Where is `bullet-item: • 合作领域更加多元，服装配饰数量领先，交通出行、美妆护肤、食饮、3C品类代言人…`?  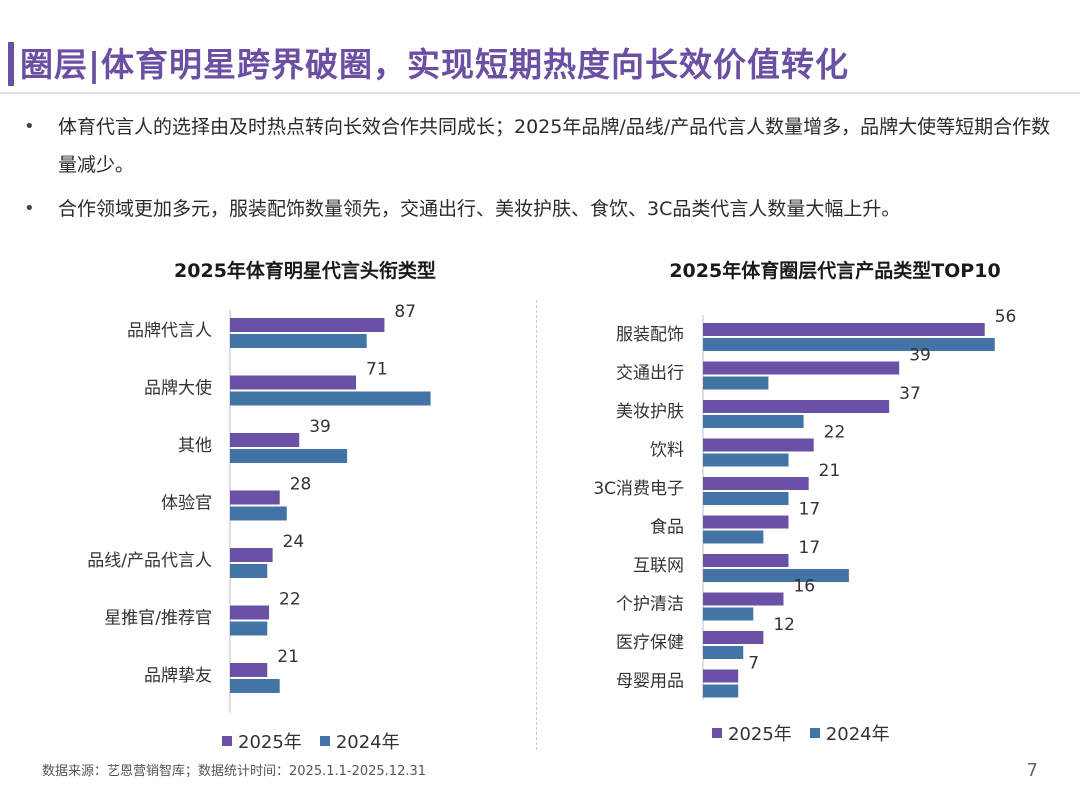
bullet-item: • 合作领域更加多元，服装配饰数量领先，交通出行、美妆护肤、食饮、3C品类代言人… is located at coordinates (542, 209).